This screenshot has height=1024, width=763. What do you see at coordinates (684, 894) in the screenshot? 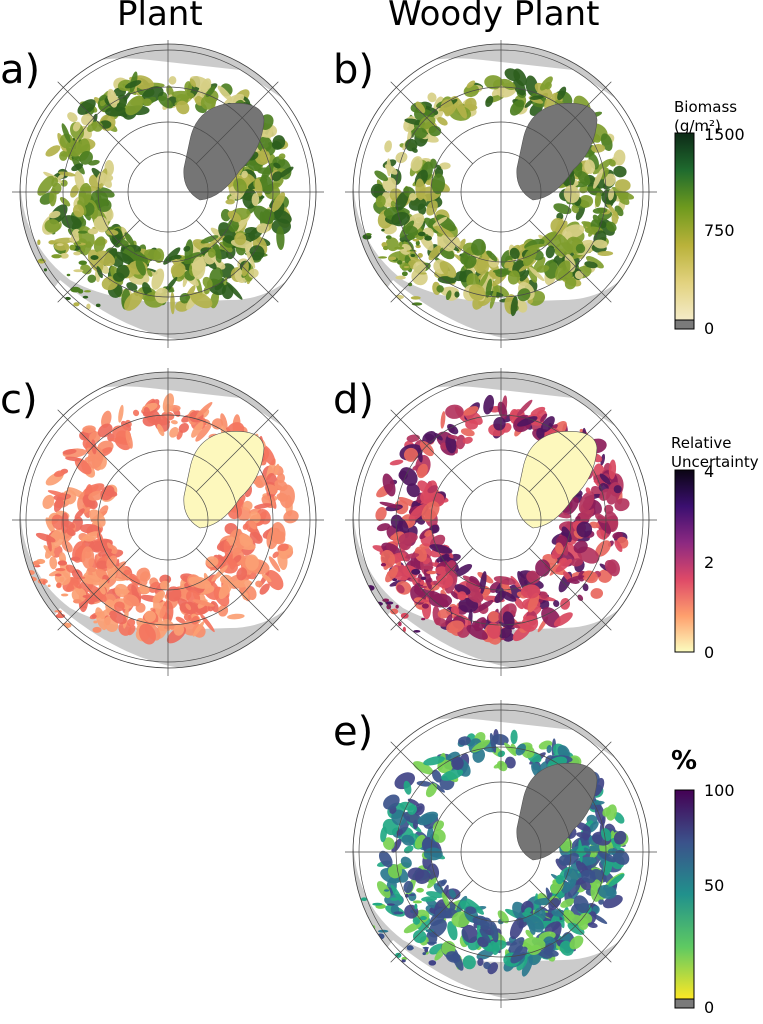
I see `colorbar-percent-ramp` at bounding box center [684, 894].